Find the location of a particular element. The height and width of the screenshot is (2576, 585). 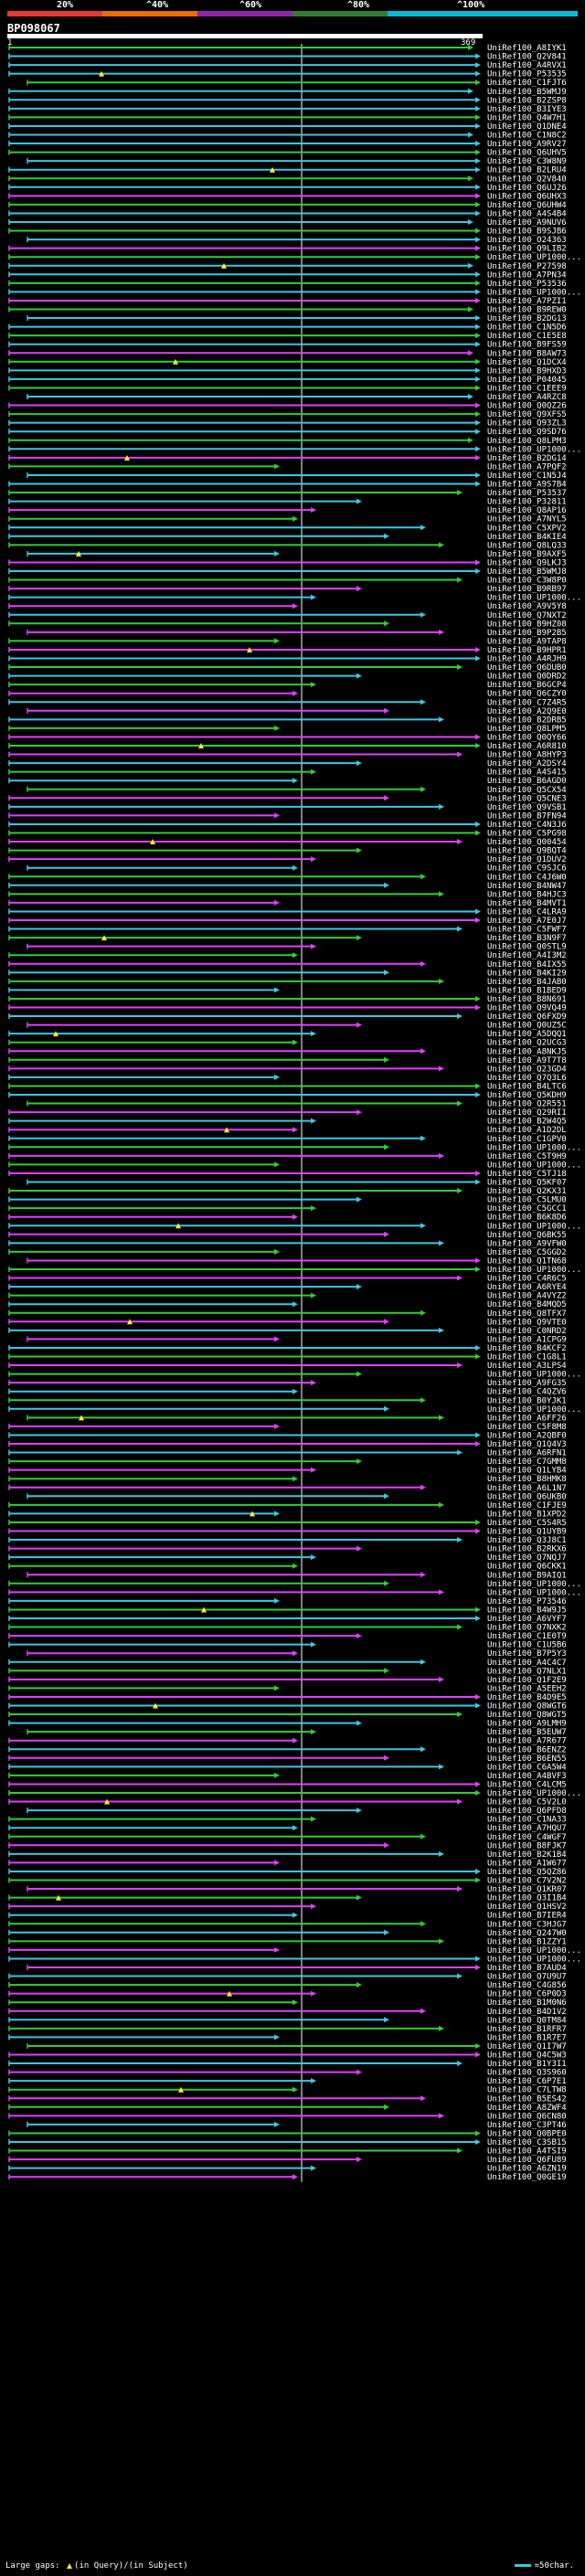

hit-label: UniRef100_B1M0N6 is located at coordinates (527, 2003).